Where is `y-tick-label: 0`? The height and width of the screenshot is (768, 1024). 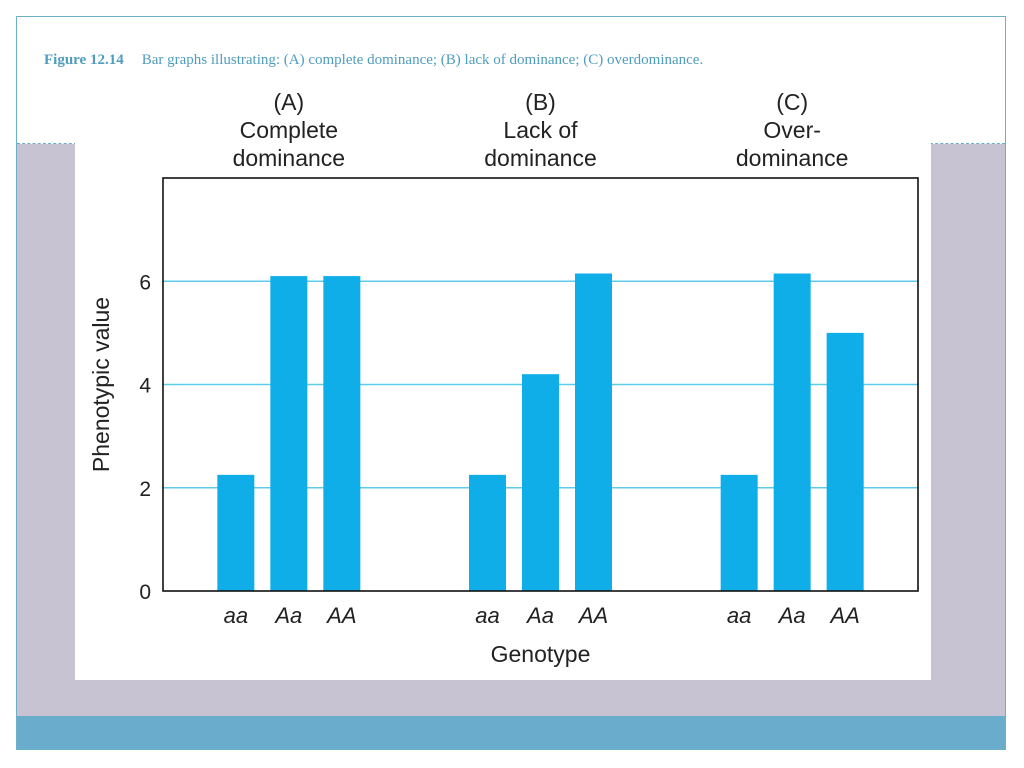
y-tick-label: 0 is located at coordinates (145, 592).